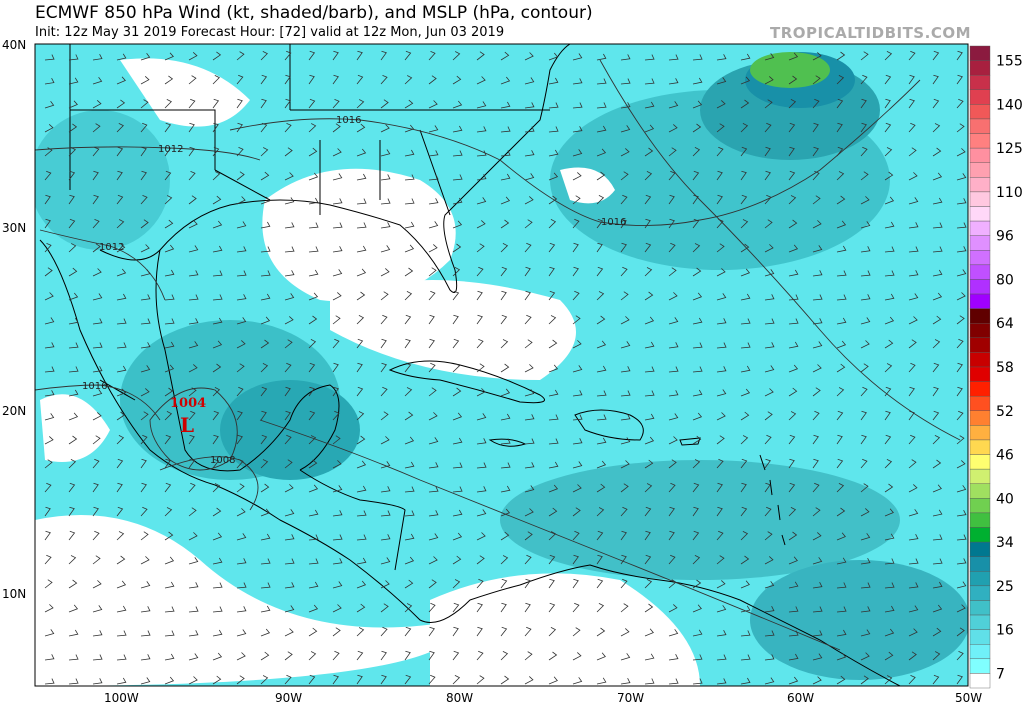  I want to click on colorbar-label: 58, so click(1005, 368).